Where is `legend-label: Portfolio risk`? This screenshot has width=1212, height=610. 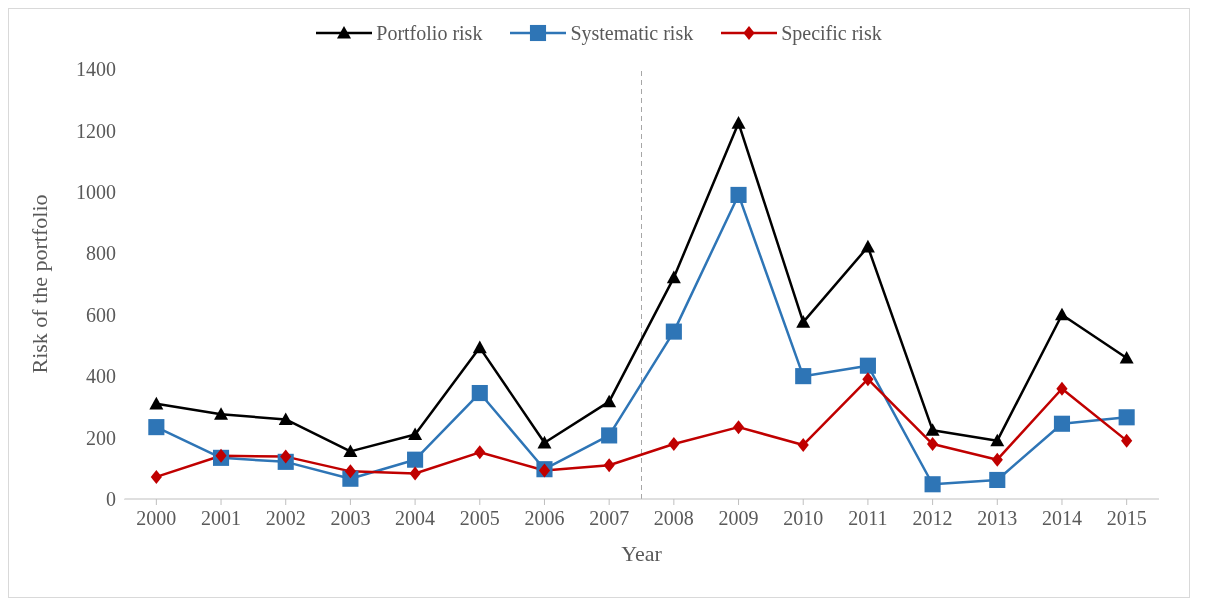
legend-label: Portfolio risk is located at coordinates (429, 33).